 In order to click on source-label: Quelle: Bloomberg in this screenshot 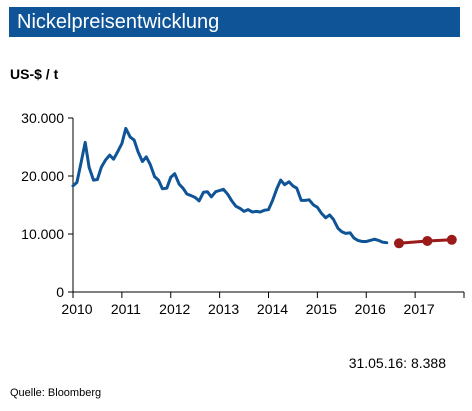, I will do `click(56, 393)`.